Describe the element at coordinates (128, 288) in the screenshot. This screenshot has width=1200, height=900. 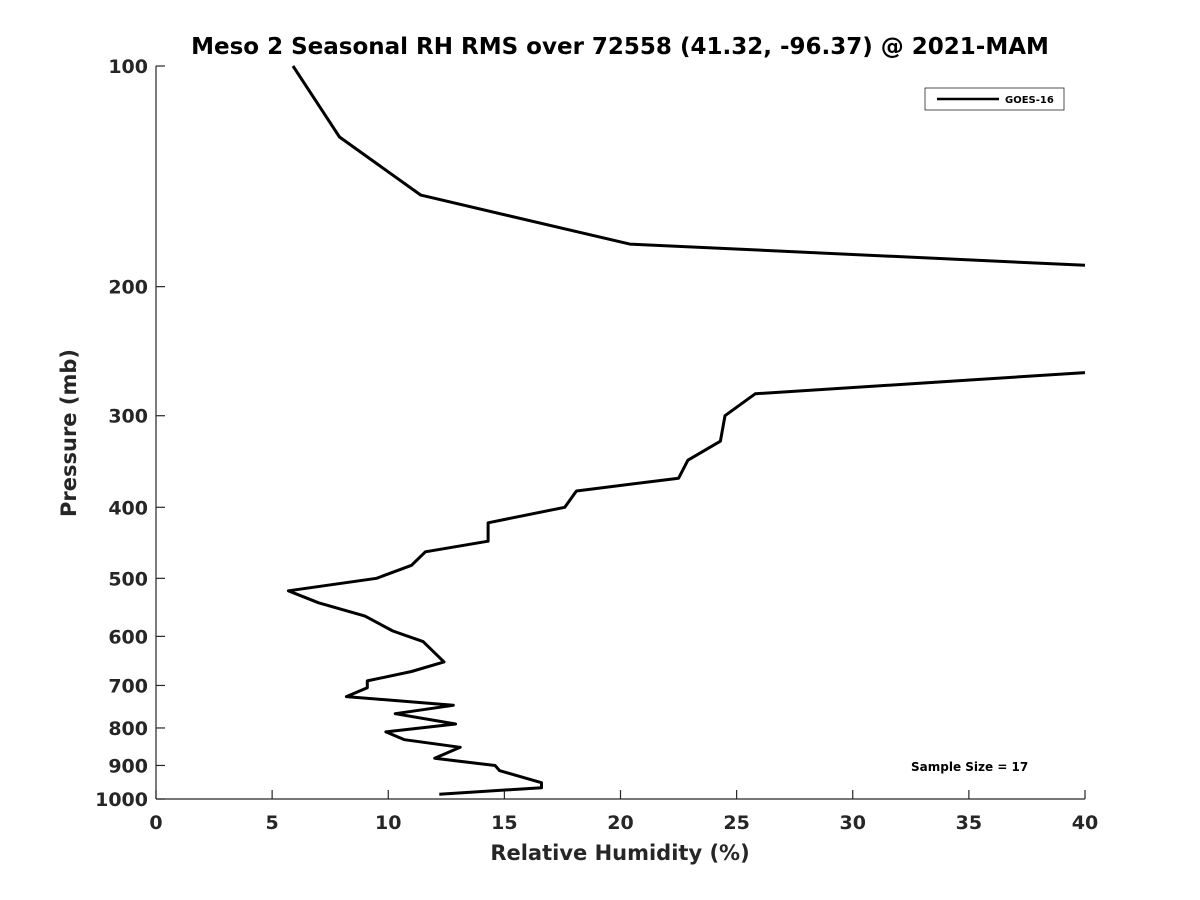
I see `y-tick-label: 200` at that location.